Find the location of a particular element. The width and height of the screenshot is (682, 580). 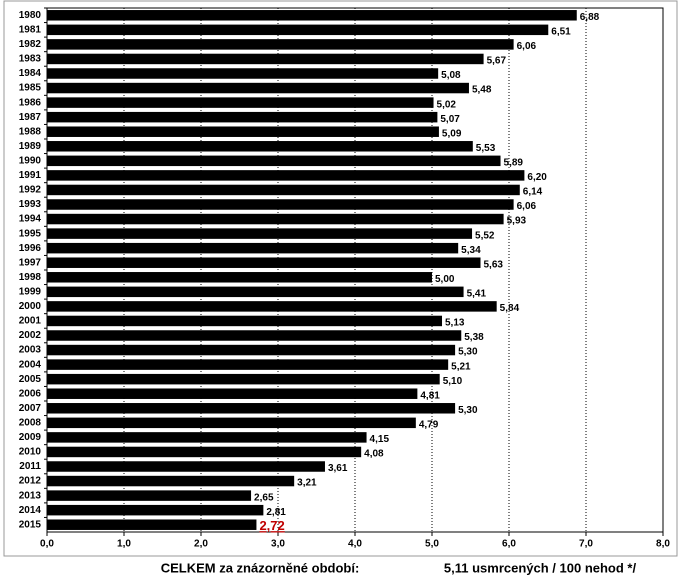

y-tick-label: 1992 is located at coordinates (30, 190).